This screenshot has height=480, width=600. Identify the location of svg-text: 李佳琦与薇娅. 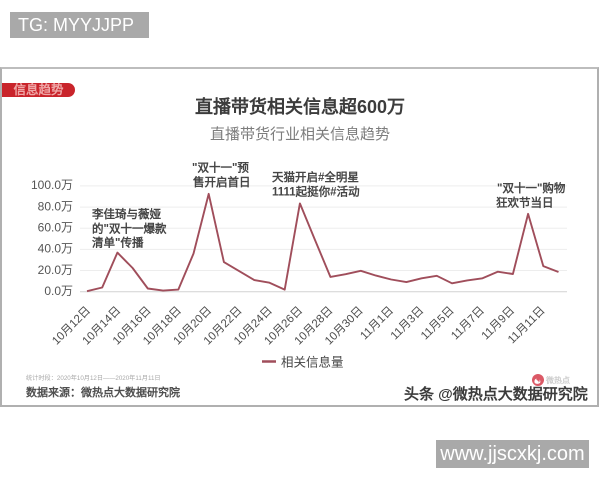
(126, 214).